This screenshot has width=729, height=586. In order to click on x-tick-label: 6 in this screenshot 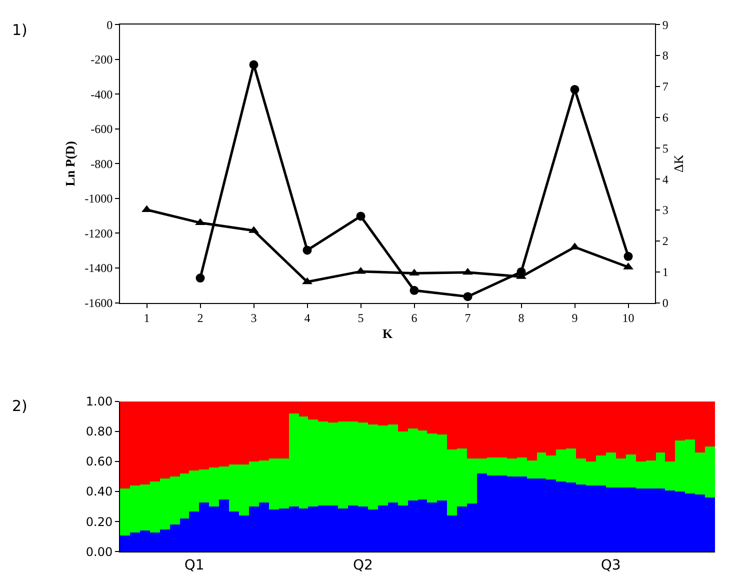, I will do `click(414, 318)`.